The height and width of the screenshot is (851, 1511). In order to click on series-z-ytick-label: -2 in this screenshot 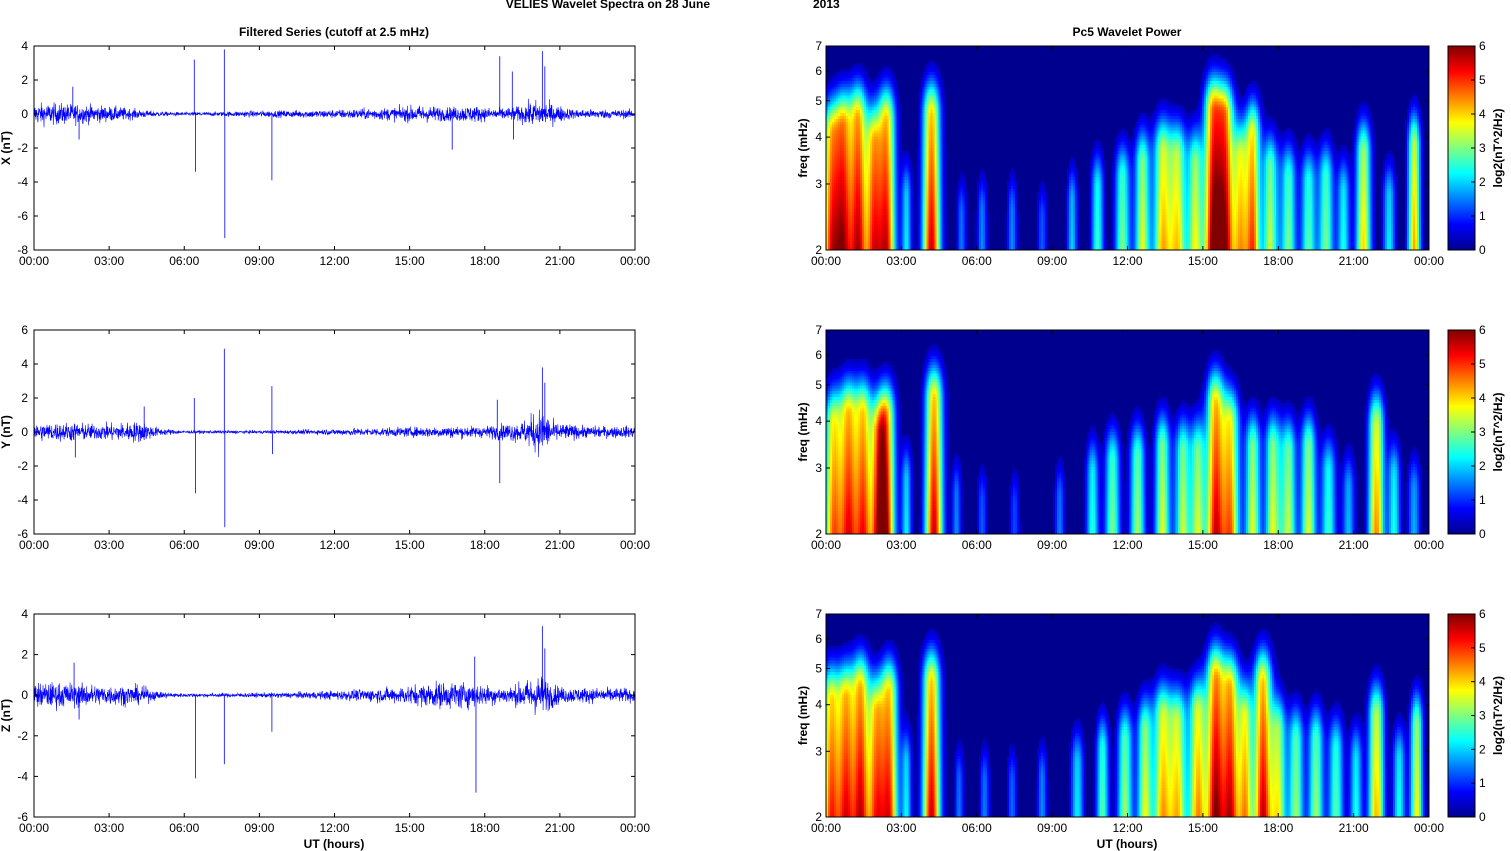, I will do `click(22, 736)`.